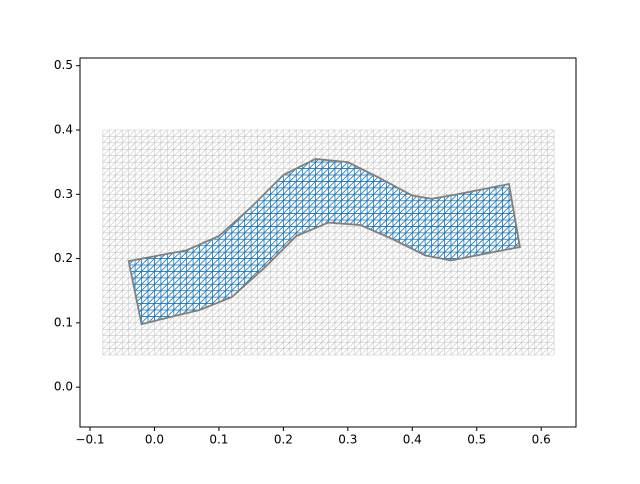 The height and width of the screenshot is (484, 640). I want to click on y-tick-label: 0.3, so click(63, 194).